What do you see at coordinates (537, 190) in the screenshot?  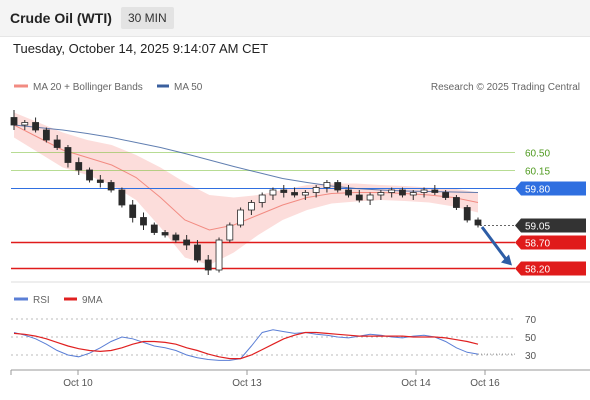 I see `level-label: 59.80` at bounding box center [537, 190].